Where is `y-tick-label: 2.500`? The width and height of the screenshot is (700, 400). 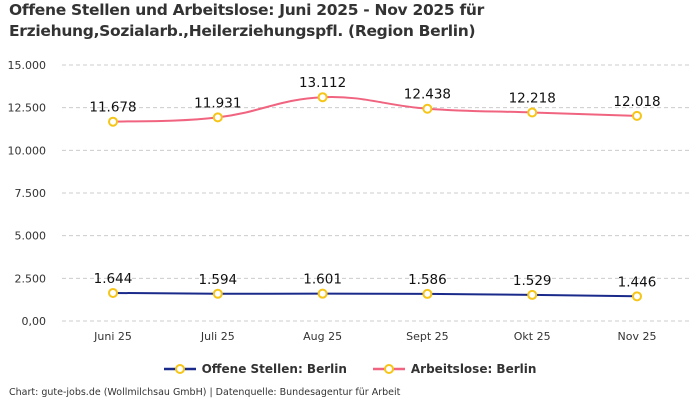 y-tick-label: 2.500 is located at coordinates (31, 278).